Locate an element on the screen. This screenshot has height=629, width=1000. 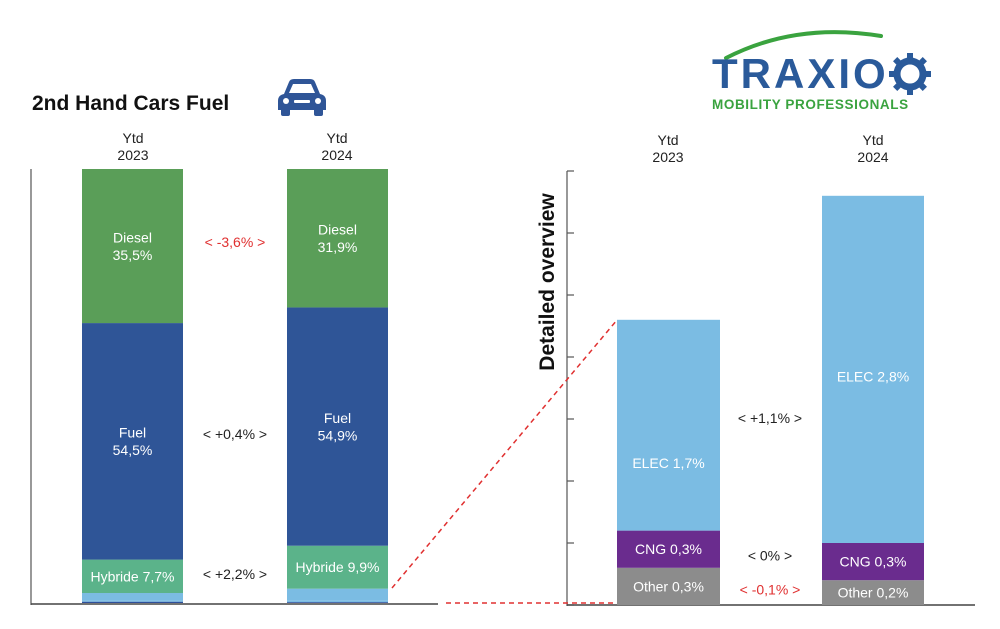
header-right-2024: Ytd 2024 is located at coordinates (873, 149).